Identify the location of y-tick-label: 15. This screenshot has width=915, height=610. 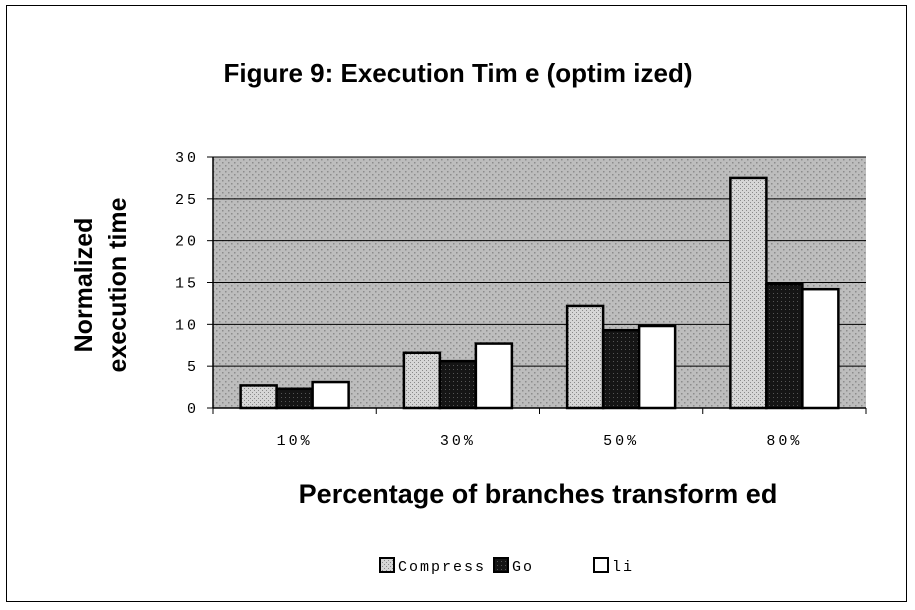
(187, 284).